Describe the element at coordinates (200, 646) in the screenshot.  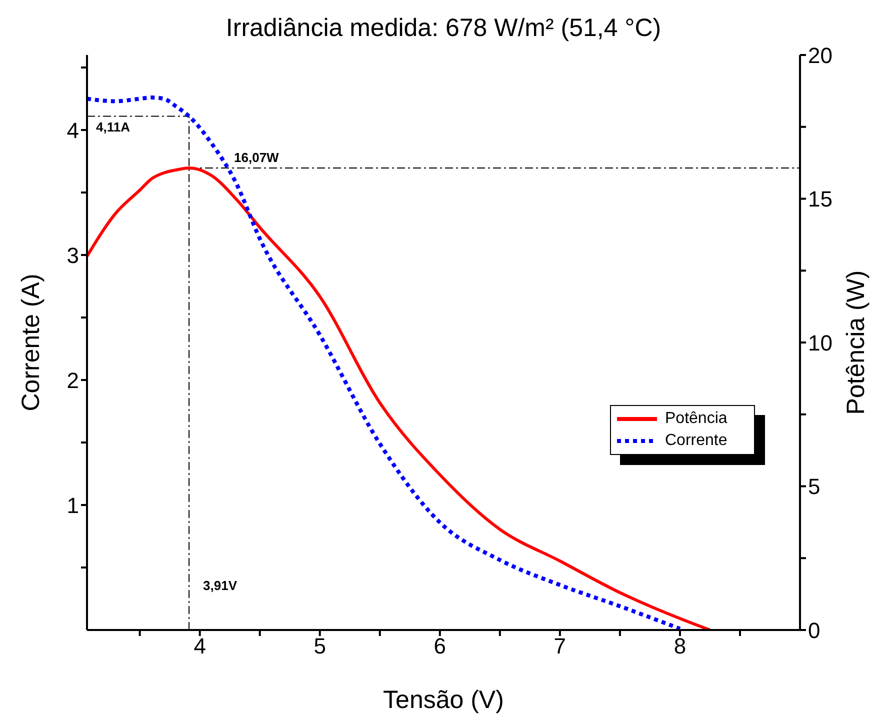
I see `x-tick-label: 4` at that location.